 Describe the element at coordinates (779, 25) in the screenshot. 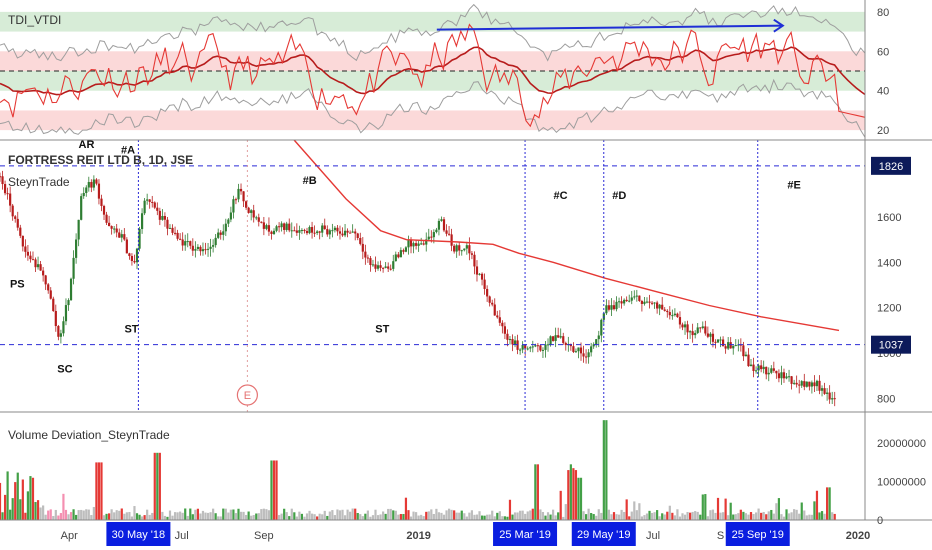

I see `indicator-trend-arrowhead` at that location.